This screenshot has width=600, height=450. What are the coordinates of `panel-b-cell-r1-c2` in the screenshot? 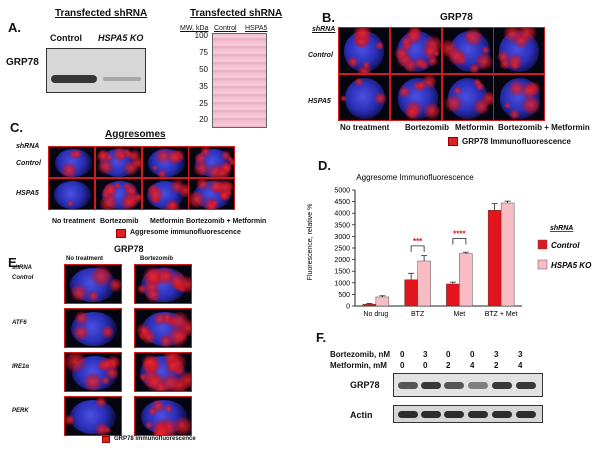 It's located at (416, 50).